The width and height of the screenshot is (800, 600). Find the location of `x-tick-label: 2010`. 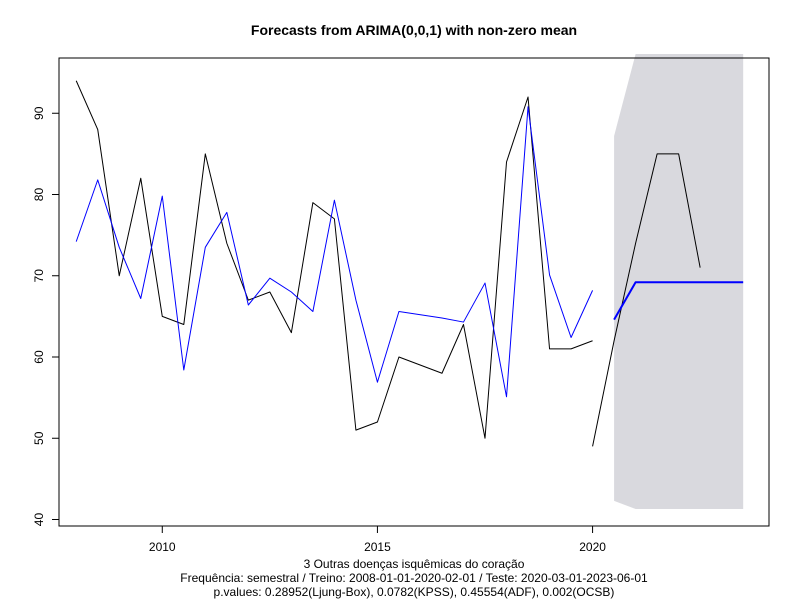

x-tick-label: 2010 is located at coordinates (162, 547).